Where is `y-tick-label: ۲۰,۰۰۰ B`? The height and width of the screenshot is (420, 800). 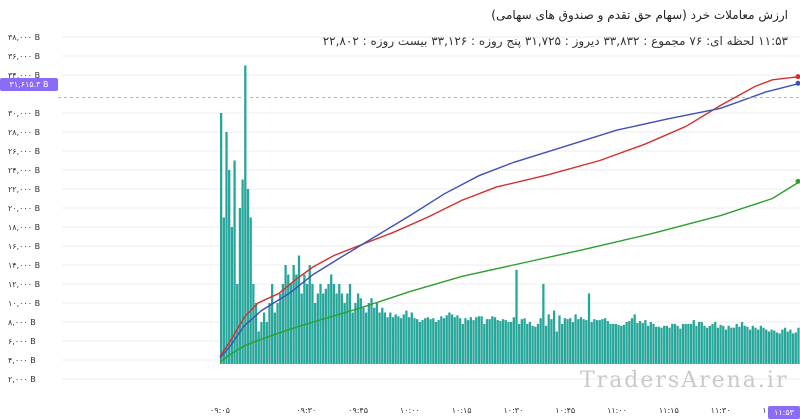
y-tick-label: ۲۰,۰۰۰ B is located at coordinates (24, 208).